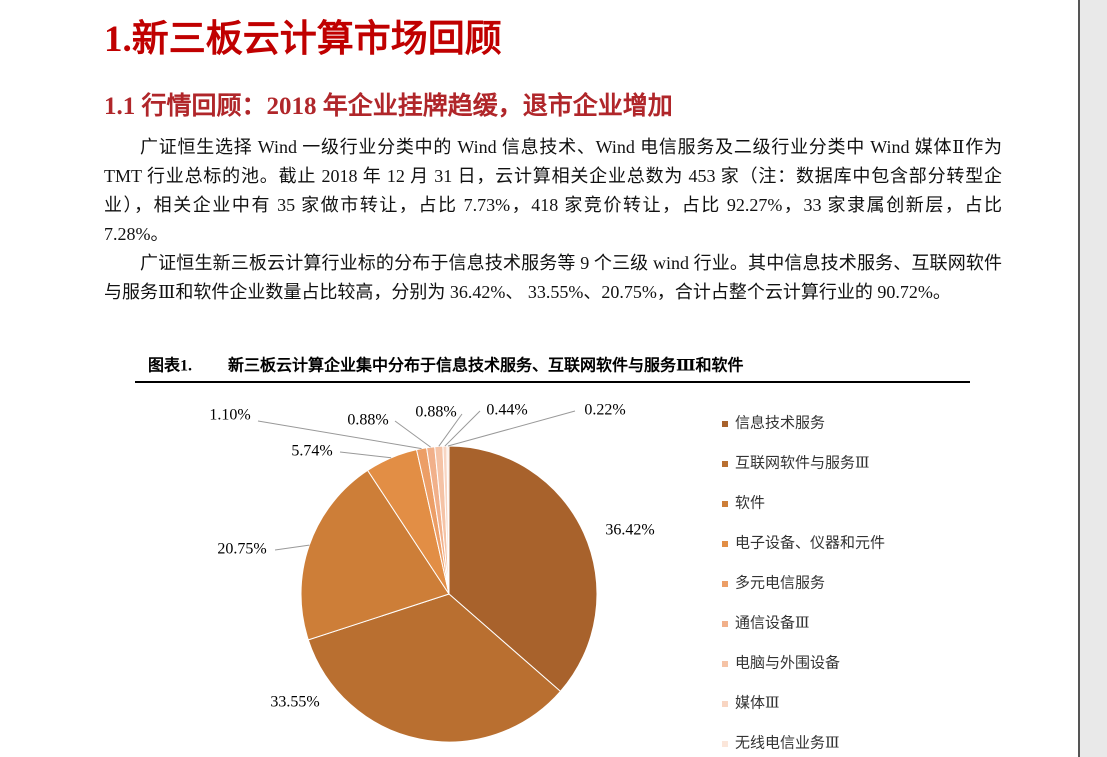  Describe the element at coordinates (629, 530) in the screenshot. I see `data-label: 36.42%` at that location.